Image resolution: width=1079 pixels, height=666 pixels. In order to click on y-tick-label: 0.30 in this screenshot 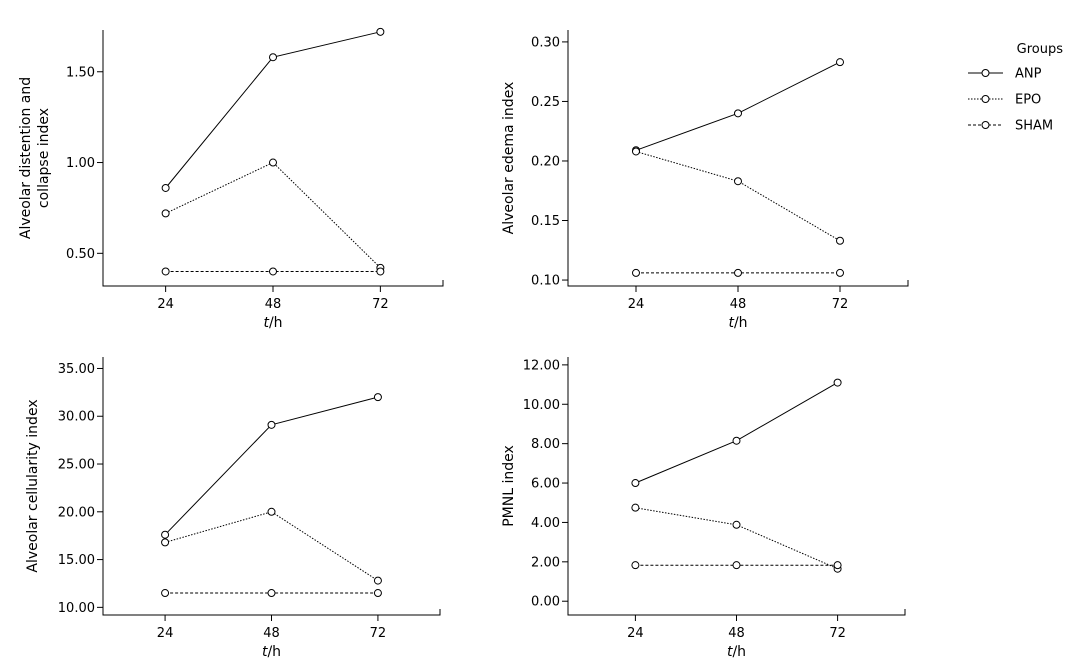, I will do `click(545, 42)`.